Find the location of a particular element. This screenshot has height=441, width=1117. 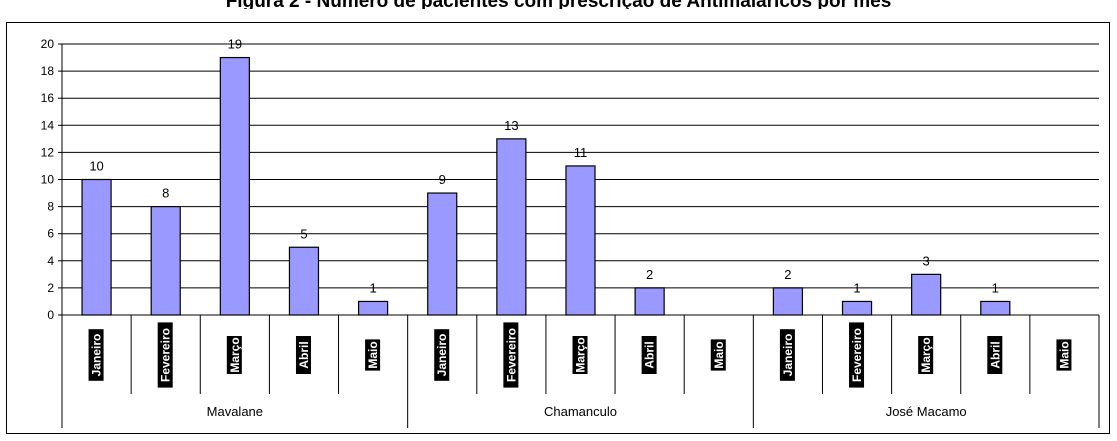

group-label: Chamanculo is located at coordinates (580, 411).